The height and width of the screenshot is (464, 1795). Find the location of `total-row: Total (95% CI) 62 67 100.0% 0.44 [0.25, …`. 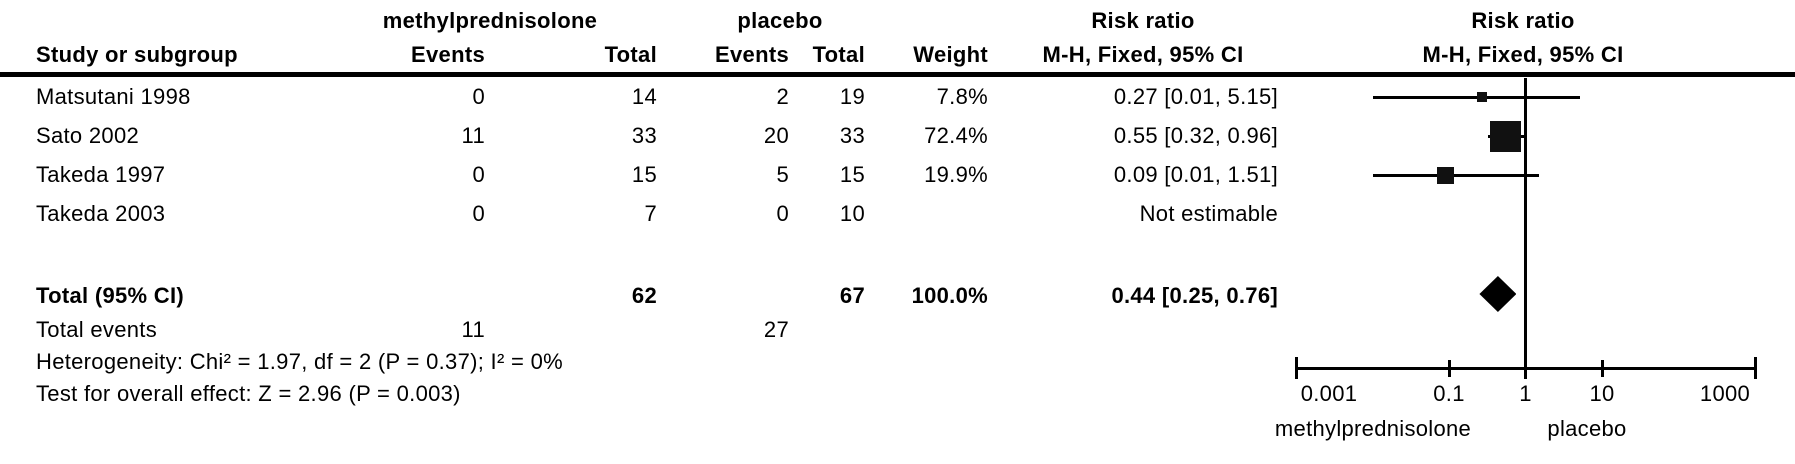

total-row: Total (95% CI) 62 67 100.0% 0.44 [0.25, … is located at coordinates (897, 296).